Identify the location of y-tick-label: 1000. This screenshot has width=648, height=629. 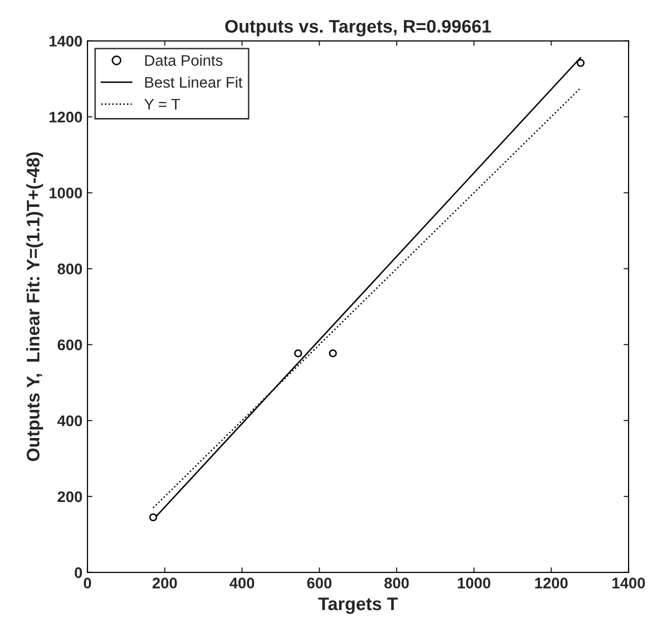
(66, 193).